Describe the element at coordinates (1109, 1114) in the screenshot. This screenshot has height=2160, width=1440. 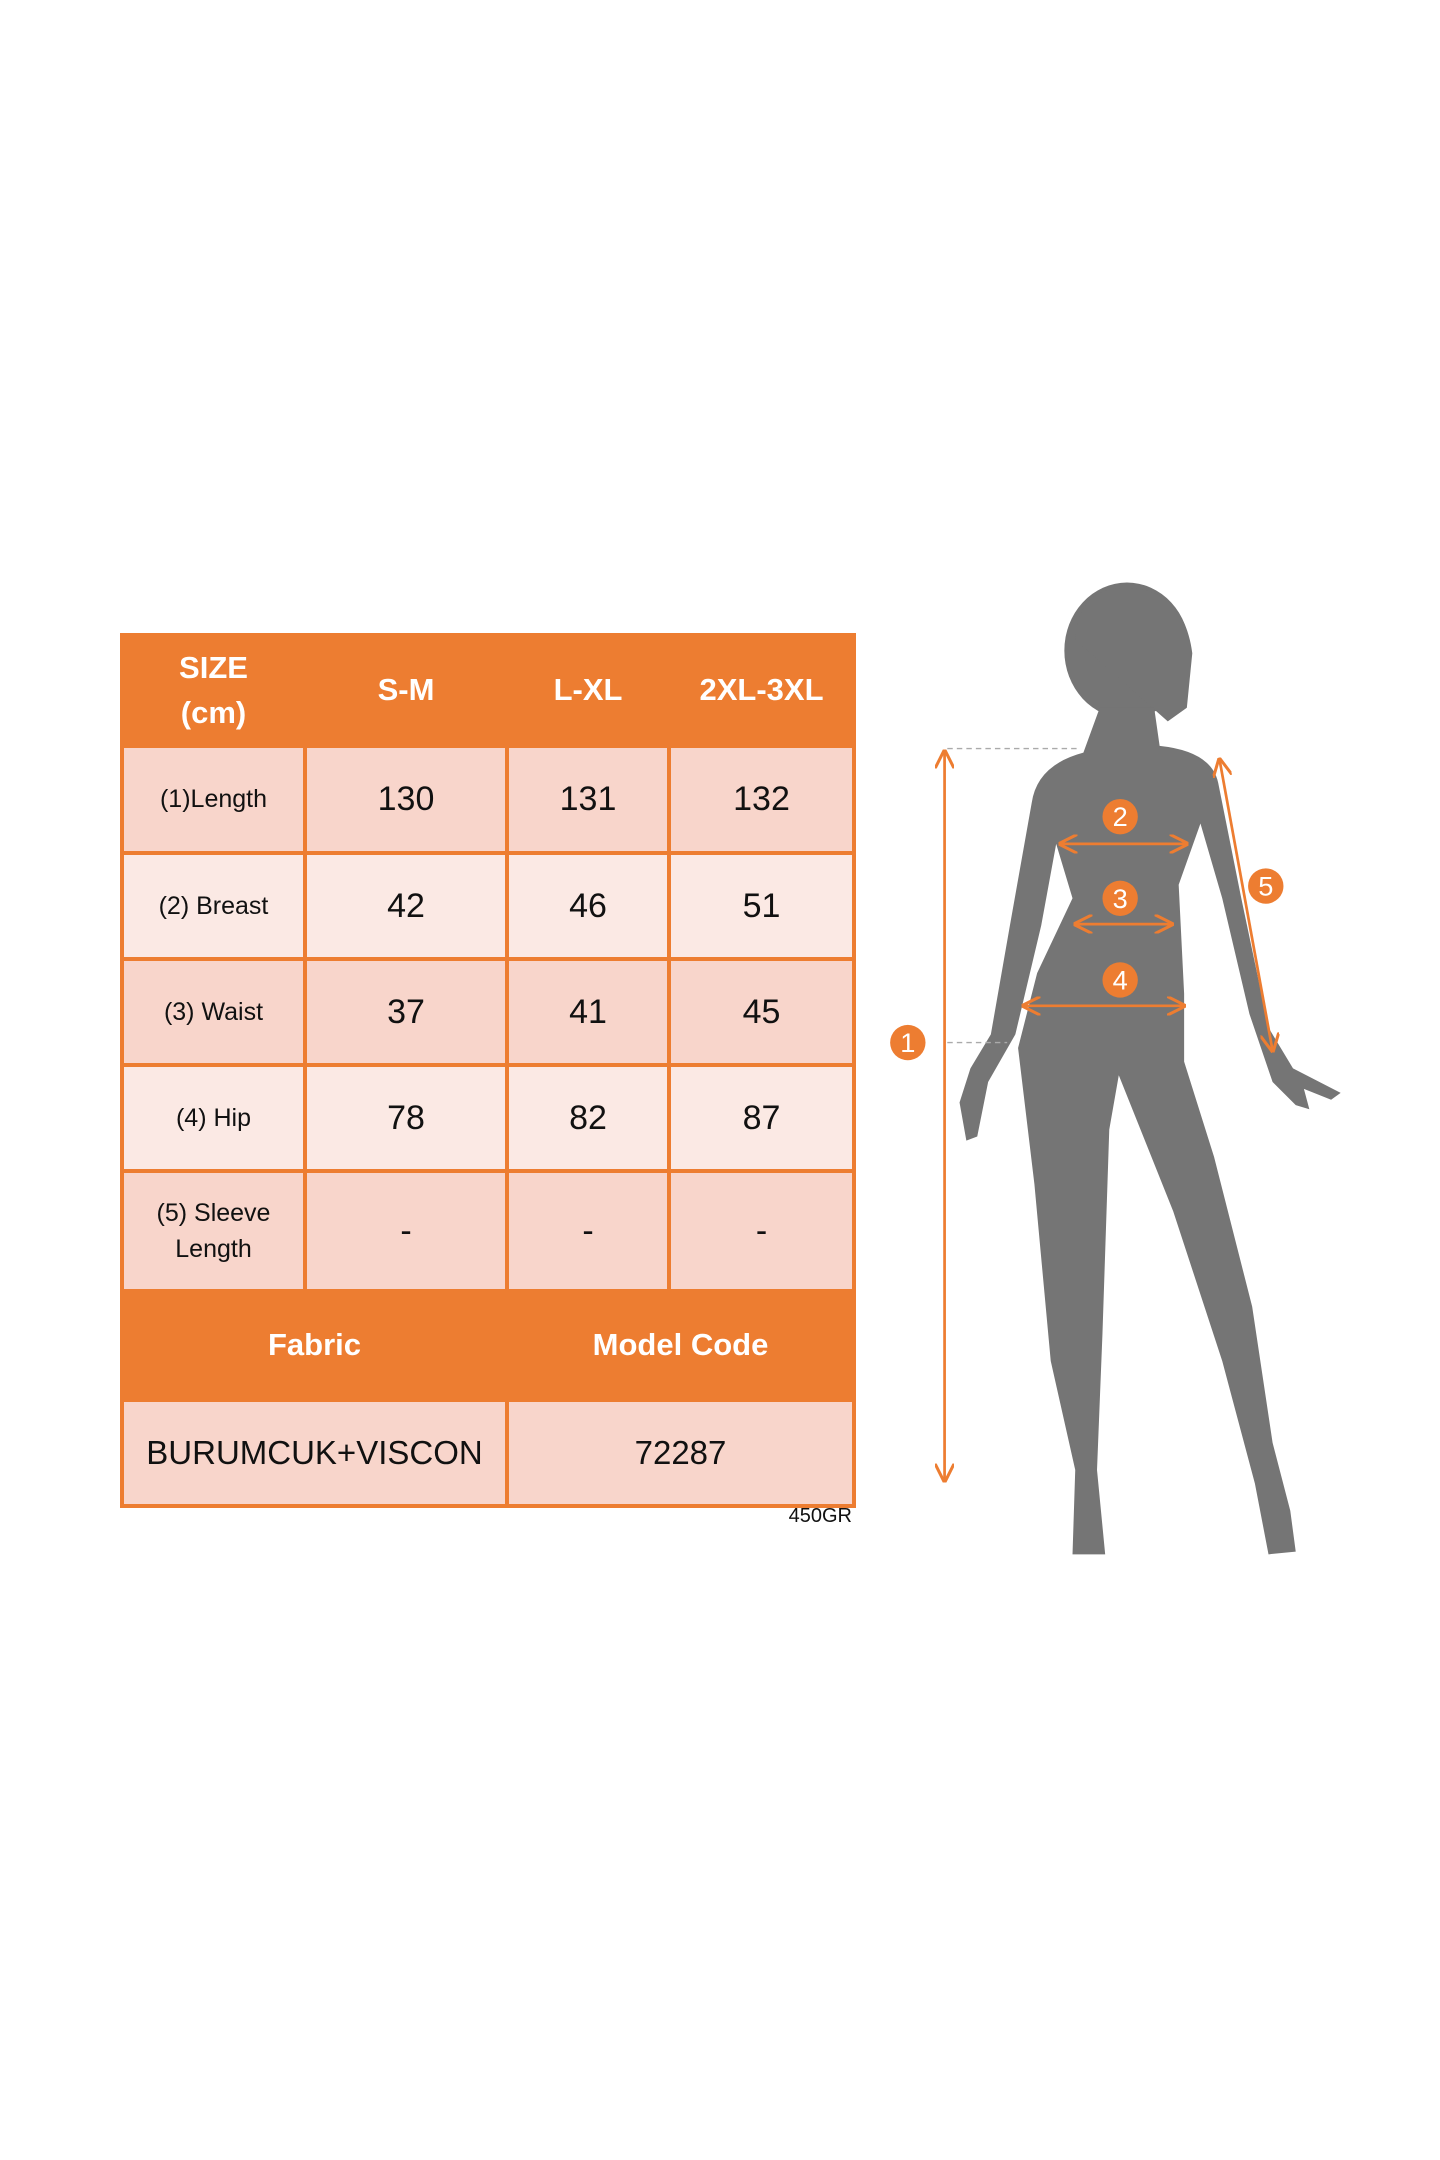
I see `measurement-guides` at that location.